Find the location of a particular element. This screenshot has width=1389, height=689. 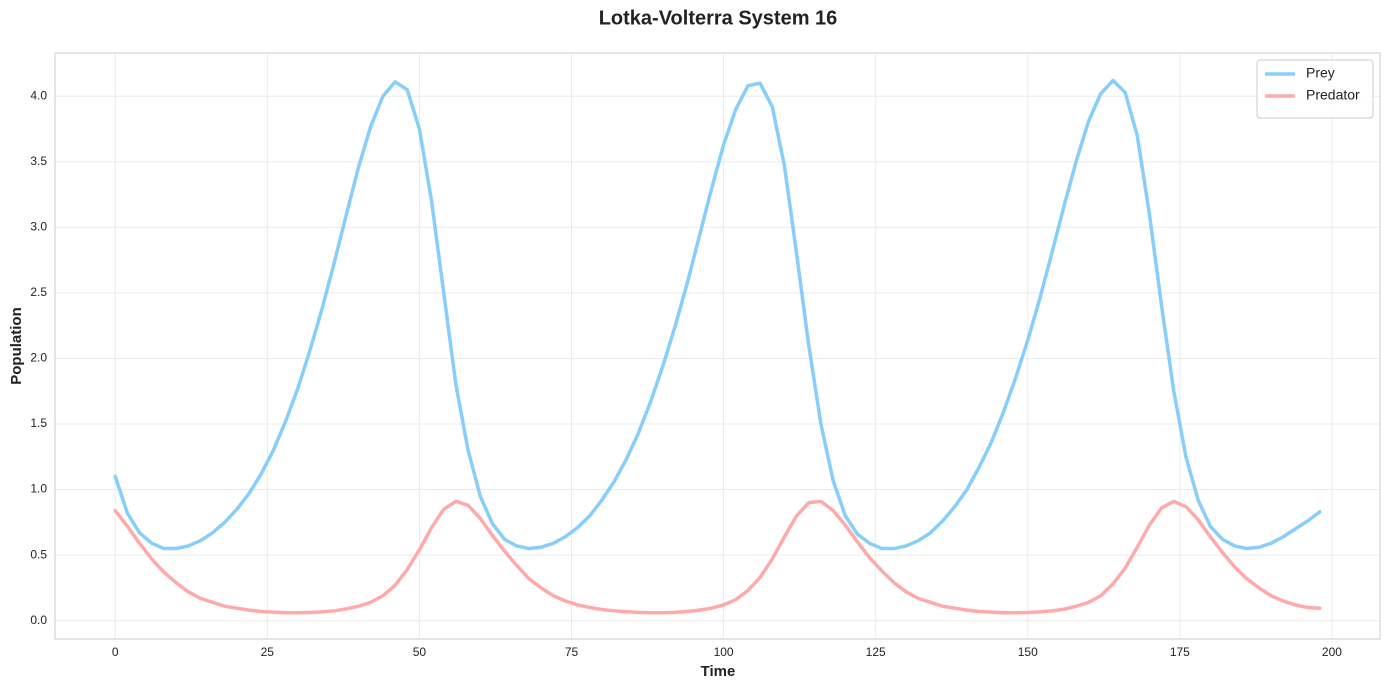

y-tick-label: 1.0 is located at coordinates (38, 489).